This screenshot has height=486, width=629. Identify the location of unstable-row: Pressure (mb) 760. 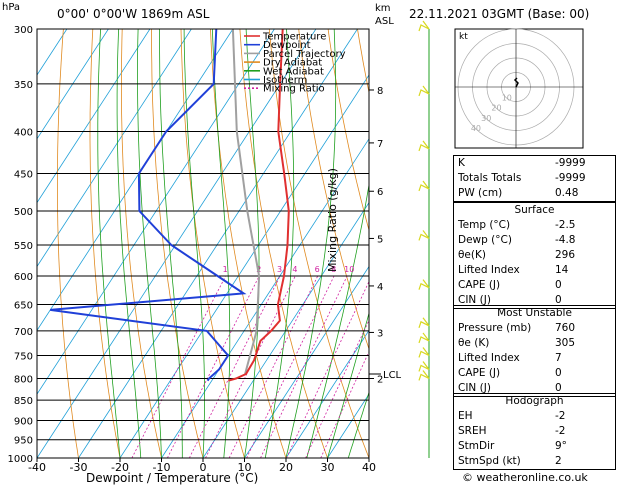
(534, 328).